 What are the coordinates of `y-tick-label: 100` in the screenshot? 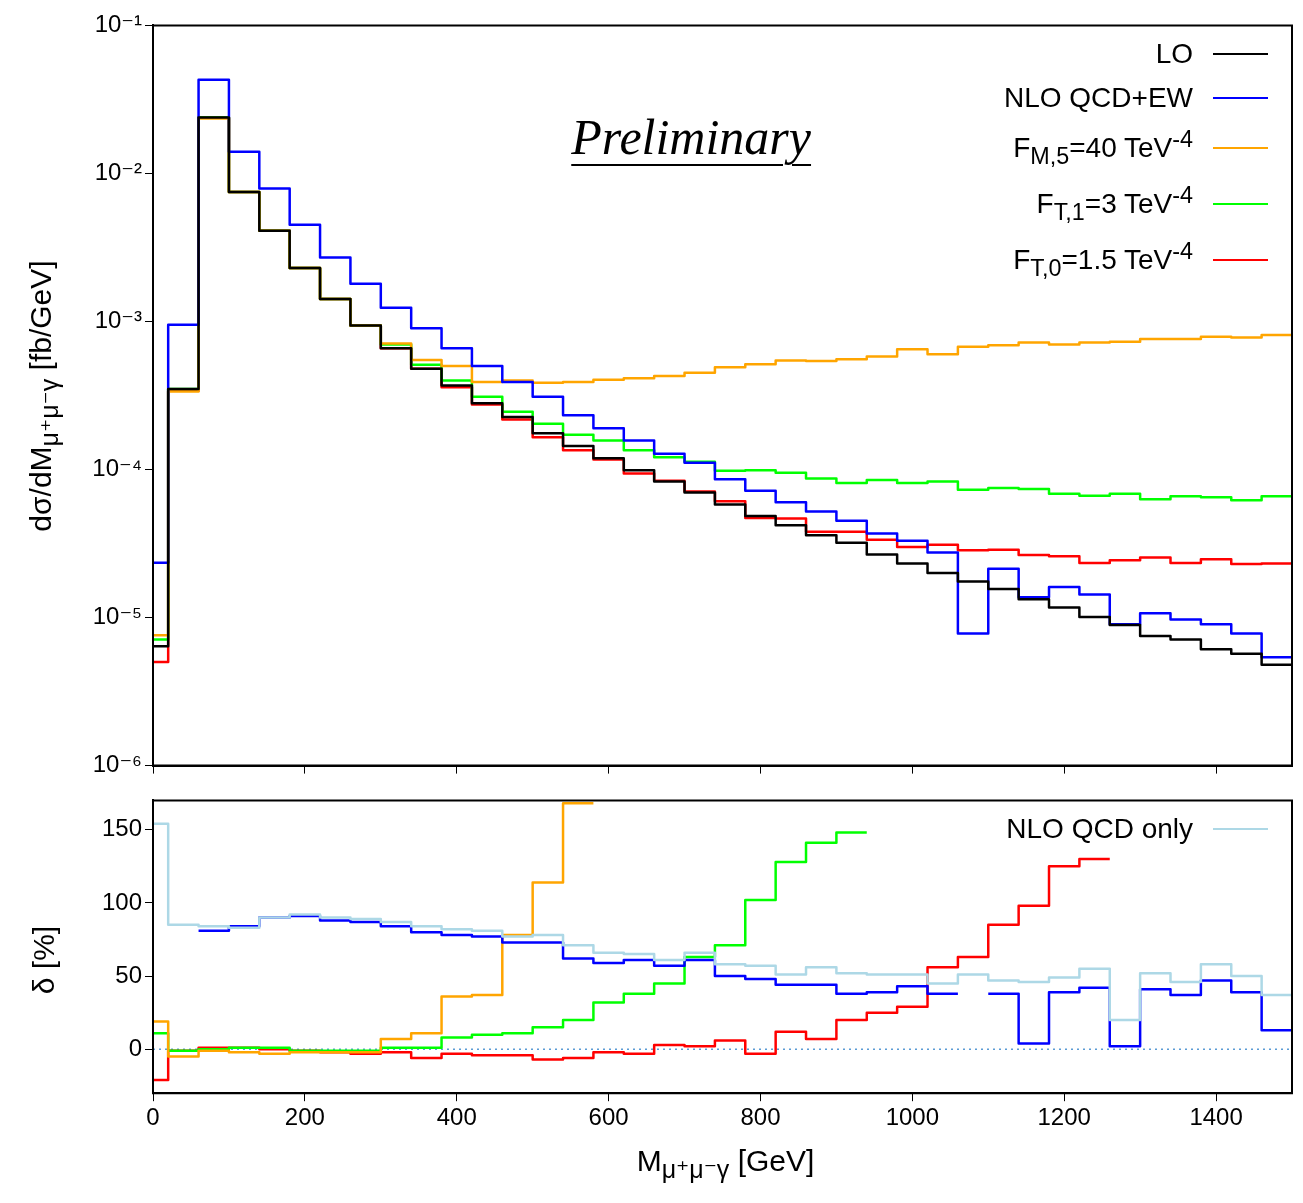 It's located at (121, 901).